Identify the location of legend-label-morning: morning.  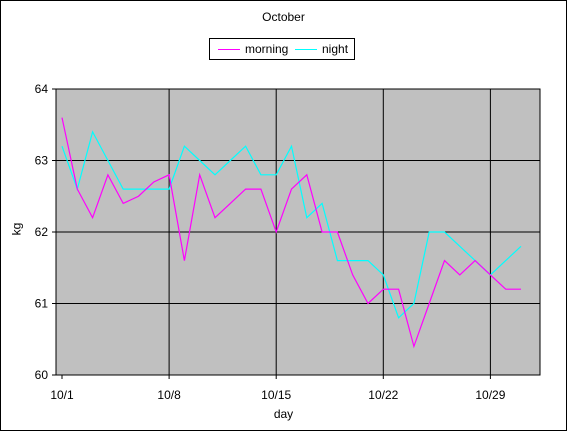
(267, 49).